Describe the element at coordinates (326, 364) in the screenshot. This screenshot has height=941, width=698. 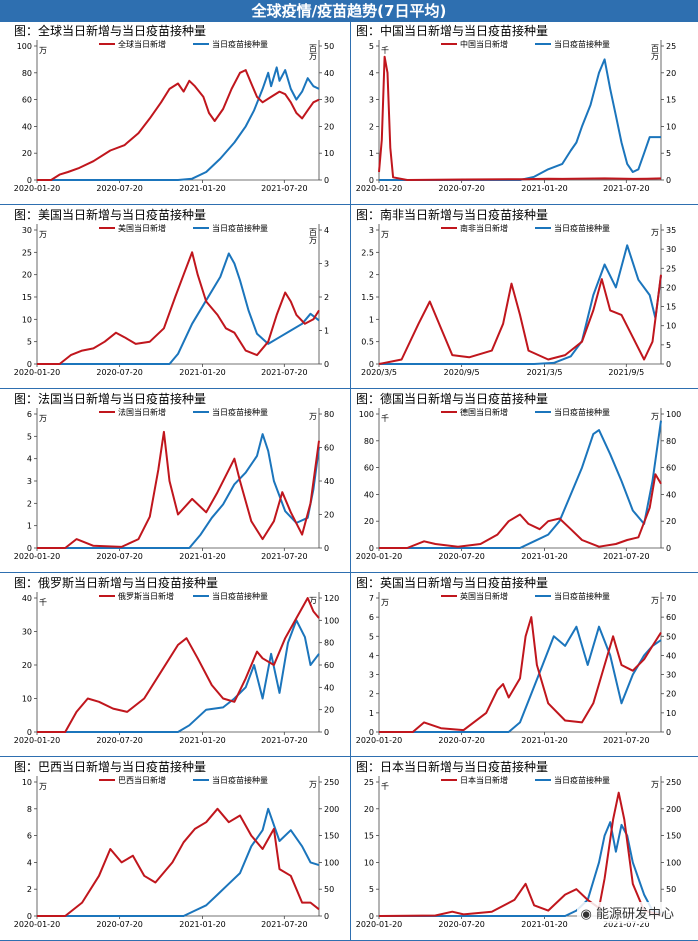
I see `y-tick-label-right: 0` at that location.